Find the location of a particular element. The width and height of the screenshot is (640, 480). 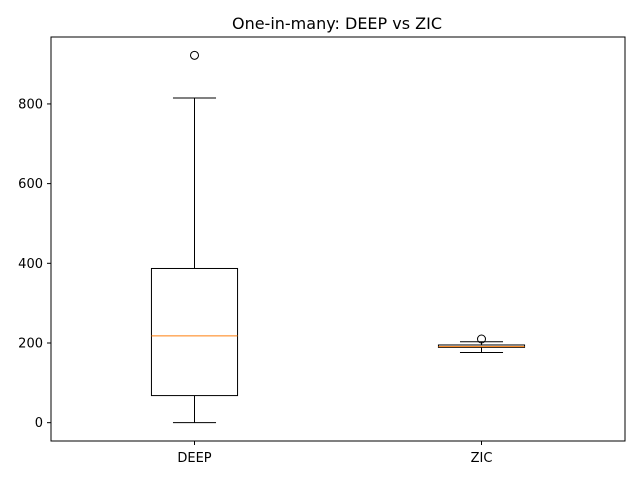

y-tick-label-200: 200 is located at coordinates (30, 343).